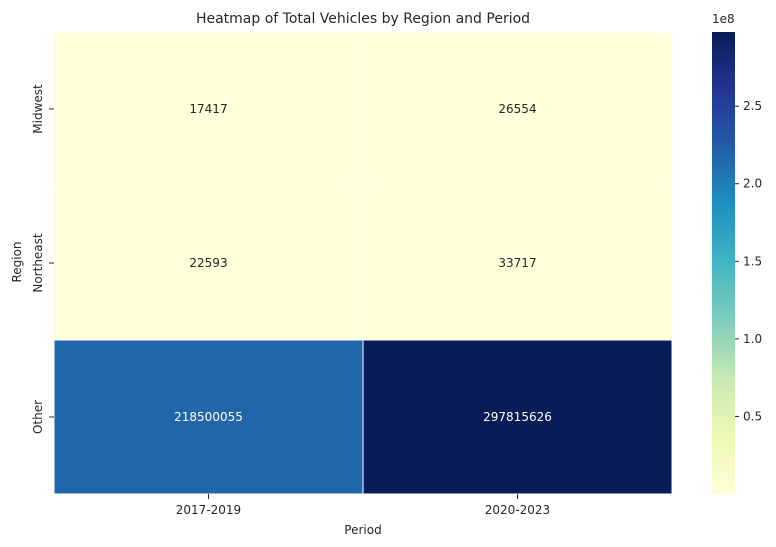 The height and width of the screenshot is (547, 776). Describe the element at coordinates (752, 261) in the screenshot. I see `colorbar-tick-label: 1.5` at that location.